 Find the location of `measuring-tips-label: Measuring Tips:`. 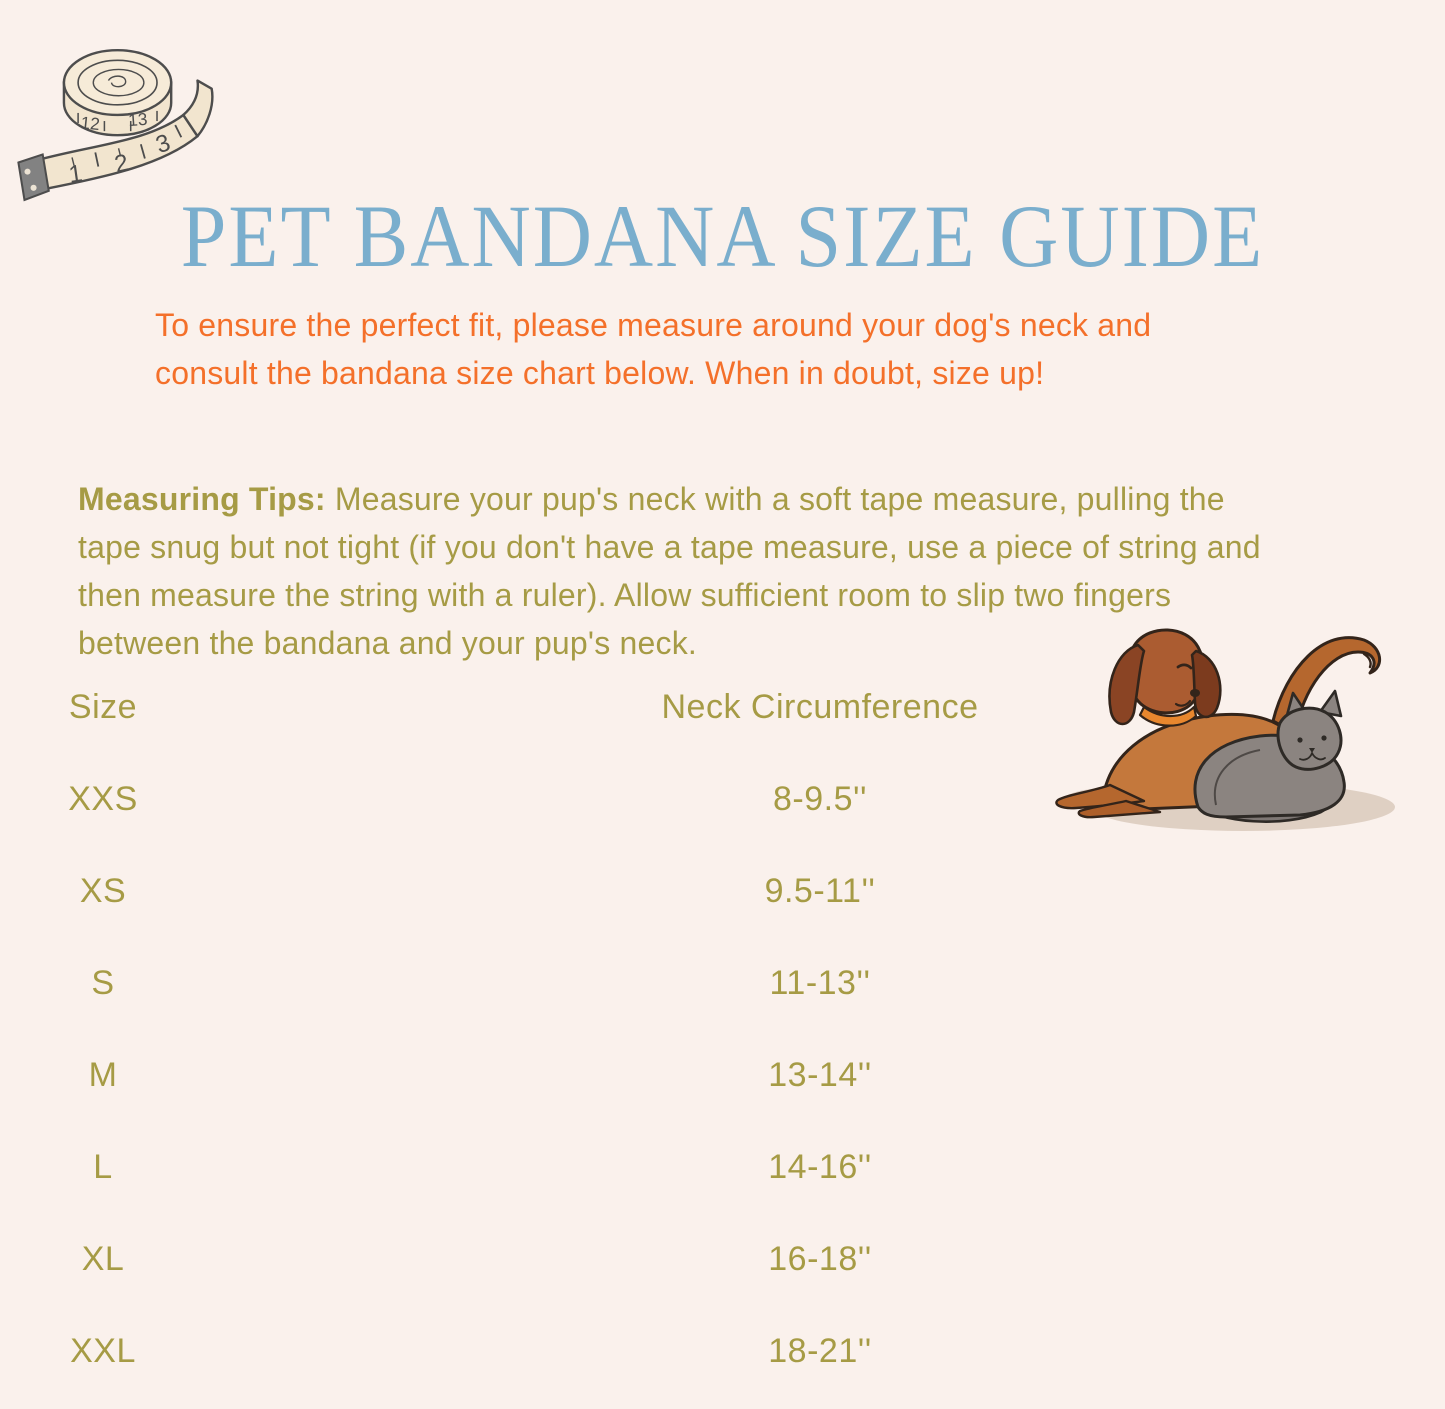

measuring-tips-label: Measuring Tips: is located at coordinates (202, 499).